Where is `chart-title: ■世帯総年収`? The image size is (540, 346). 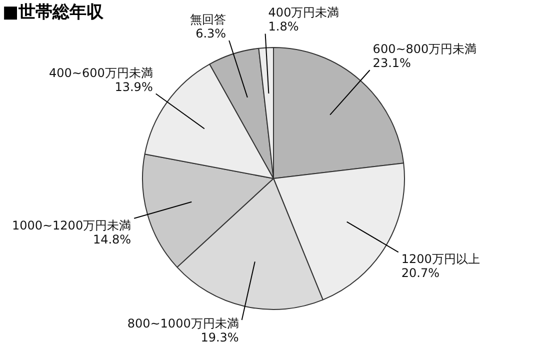 chart-title: ■世帯総年収 is located at coordinates (53, 12).